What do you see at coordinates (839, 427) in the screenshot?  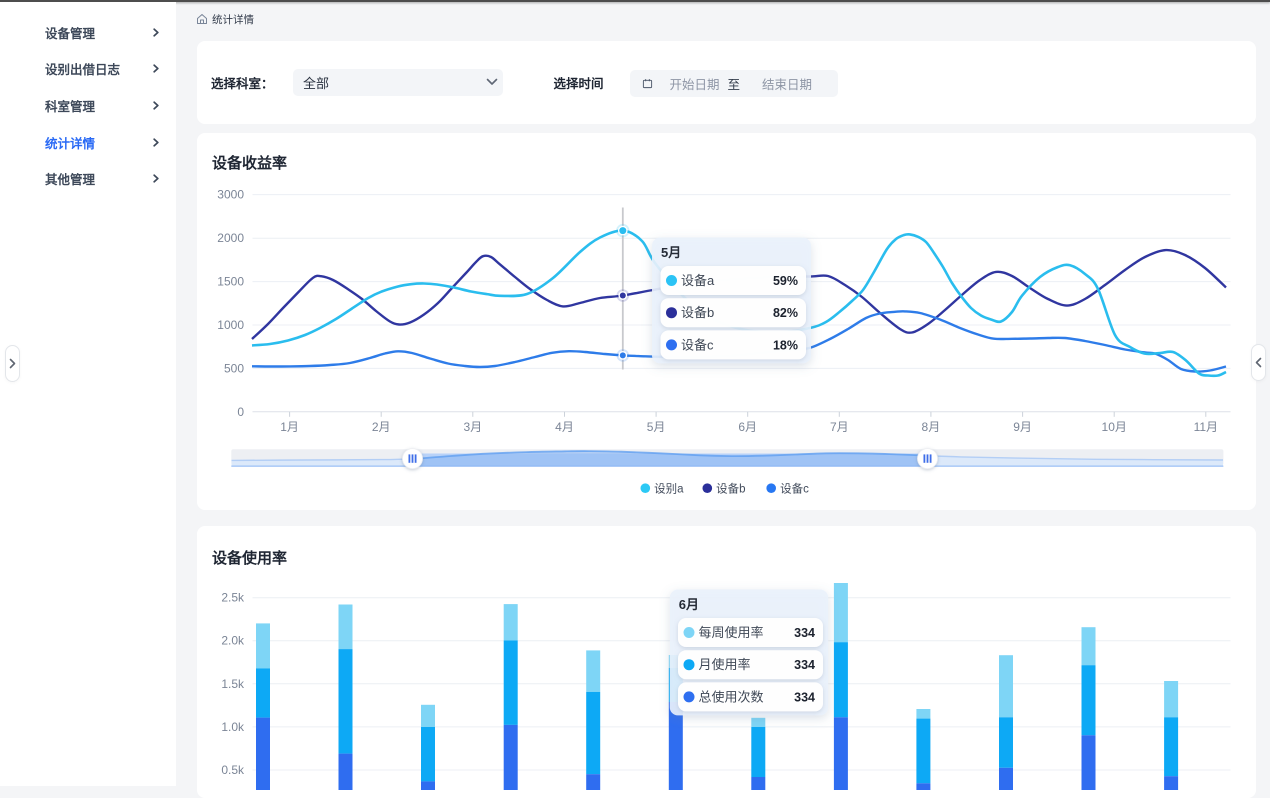 I see `svg-text: 7月` at bounding box center [839, 427].